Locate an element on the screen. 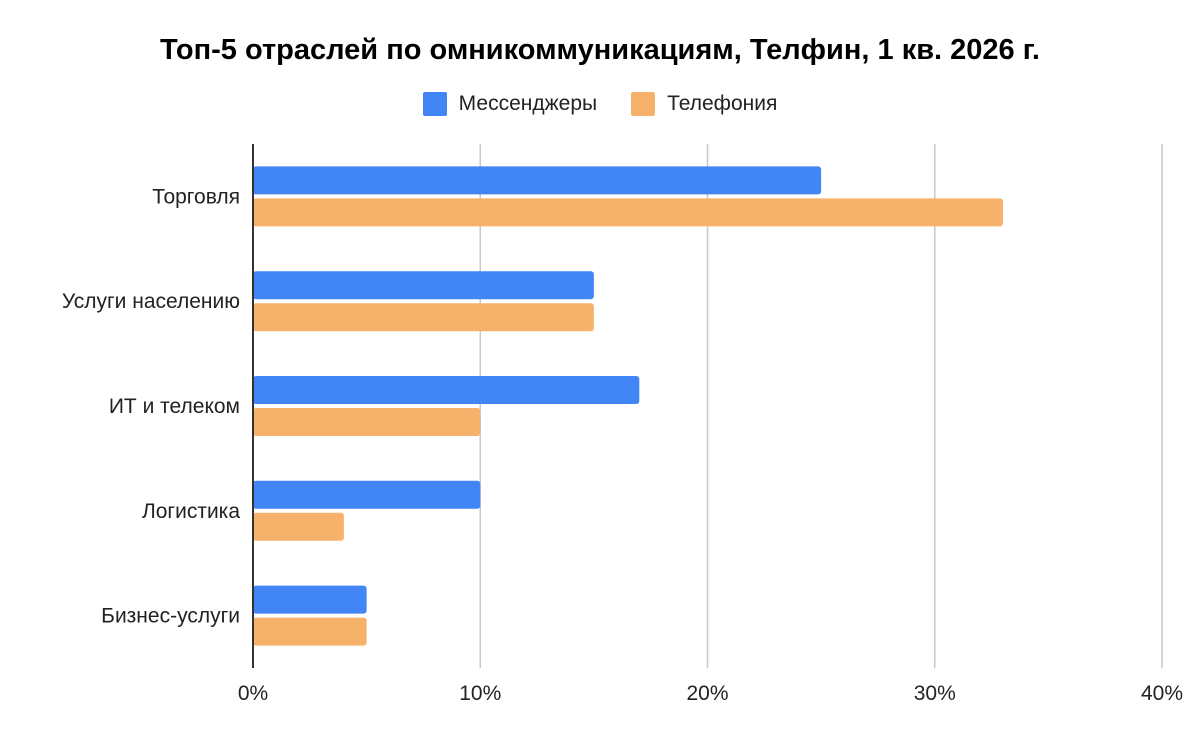 This screenshot has width=1200, height=742. legend-swatch-messengers is located at coordinates (434, 104).